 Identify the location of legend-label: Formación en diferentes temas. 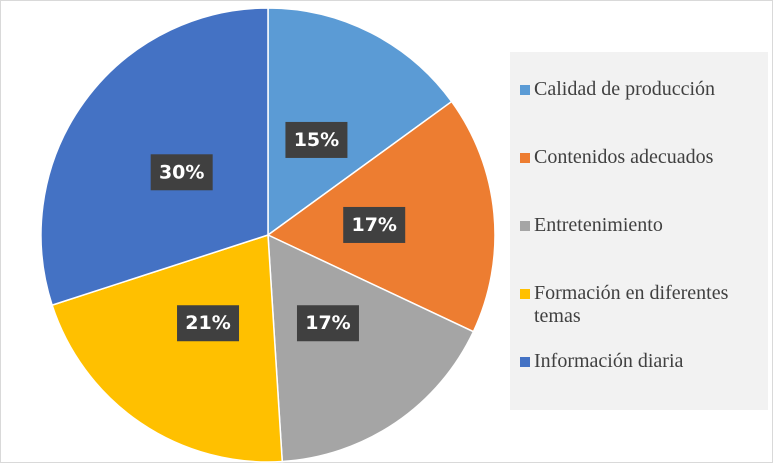
(631, 304).